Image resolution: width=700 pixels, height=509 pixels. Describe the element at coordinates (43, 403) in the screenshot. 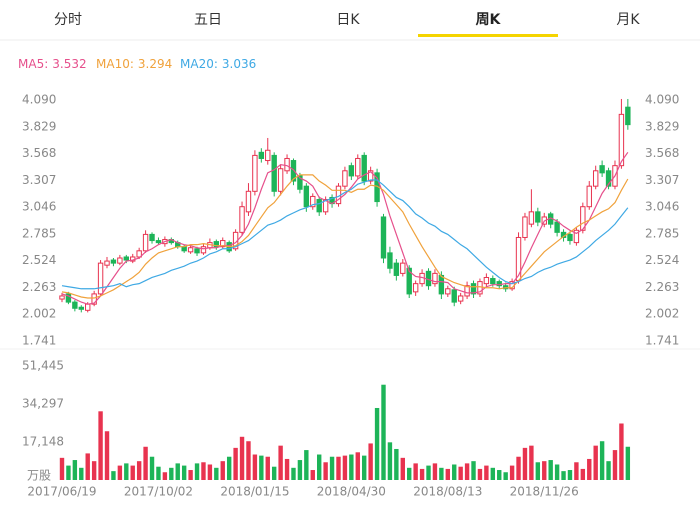

I see `volume-tick-label: 34,297` at that location.